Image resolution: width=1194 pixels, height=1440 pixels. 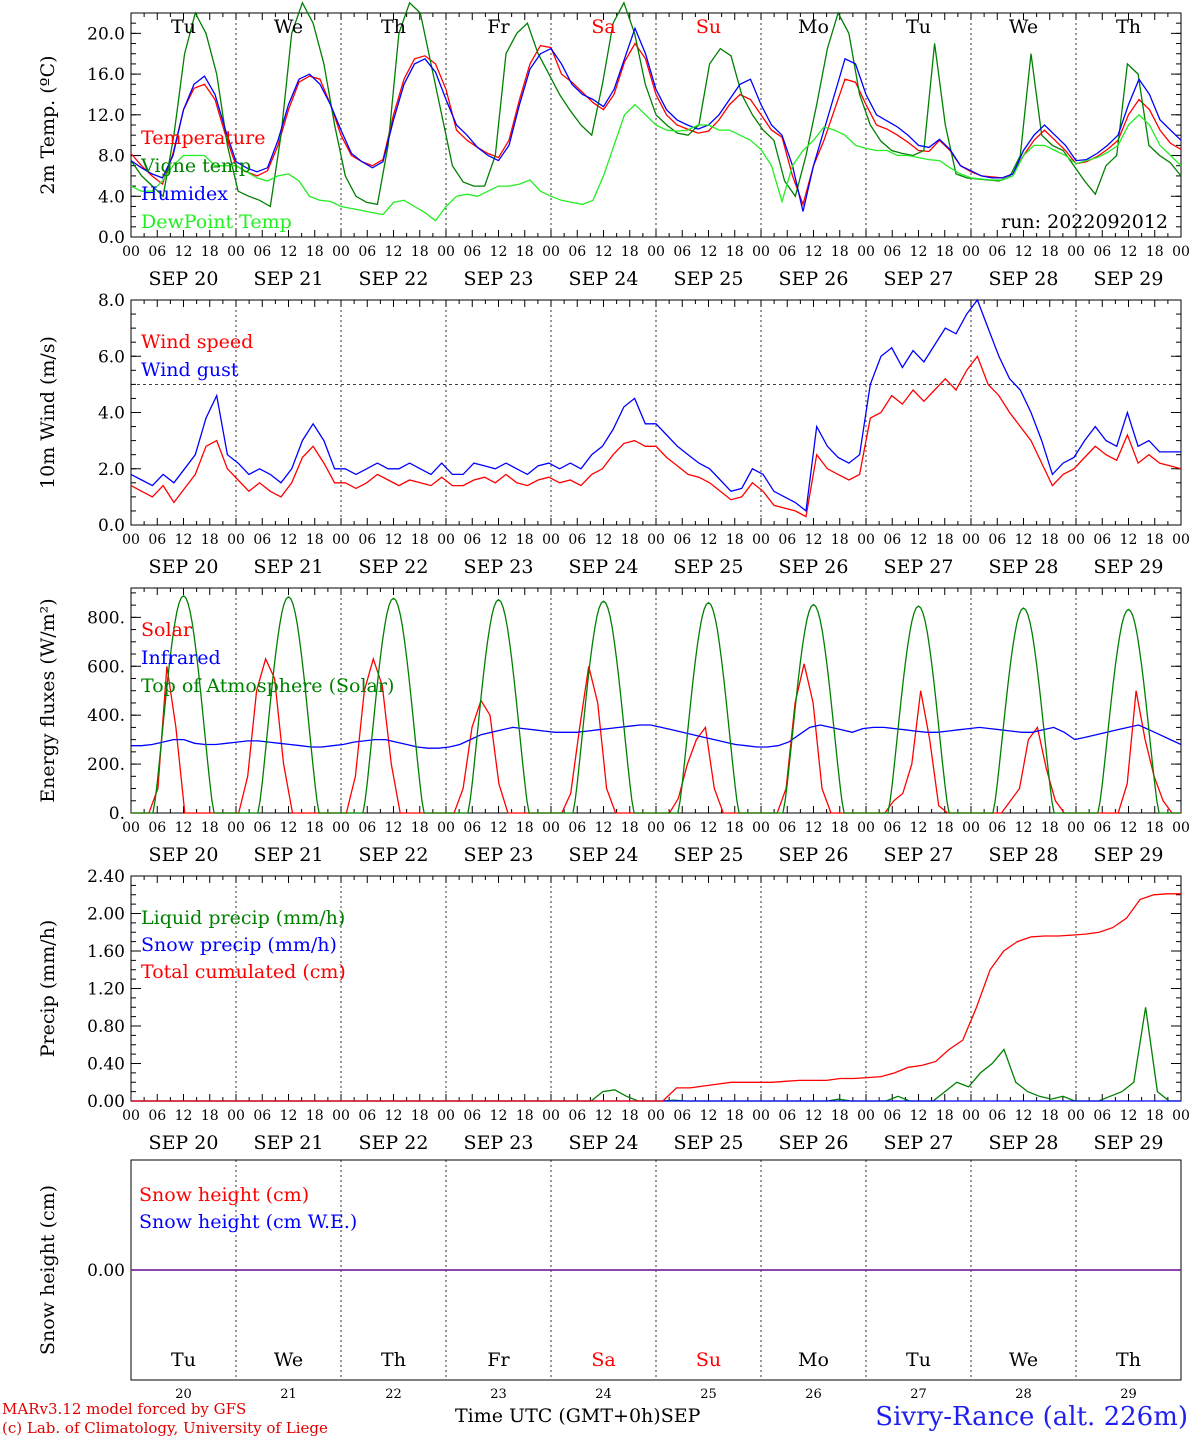 What do you see at coordinates (106, 716) in the screenshot?
I see `y-tick-label: 400.` at bounding box center [106, 716].